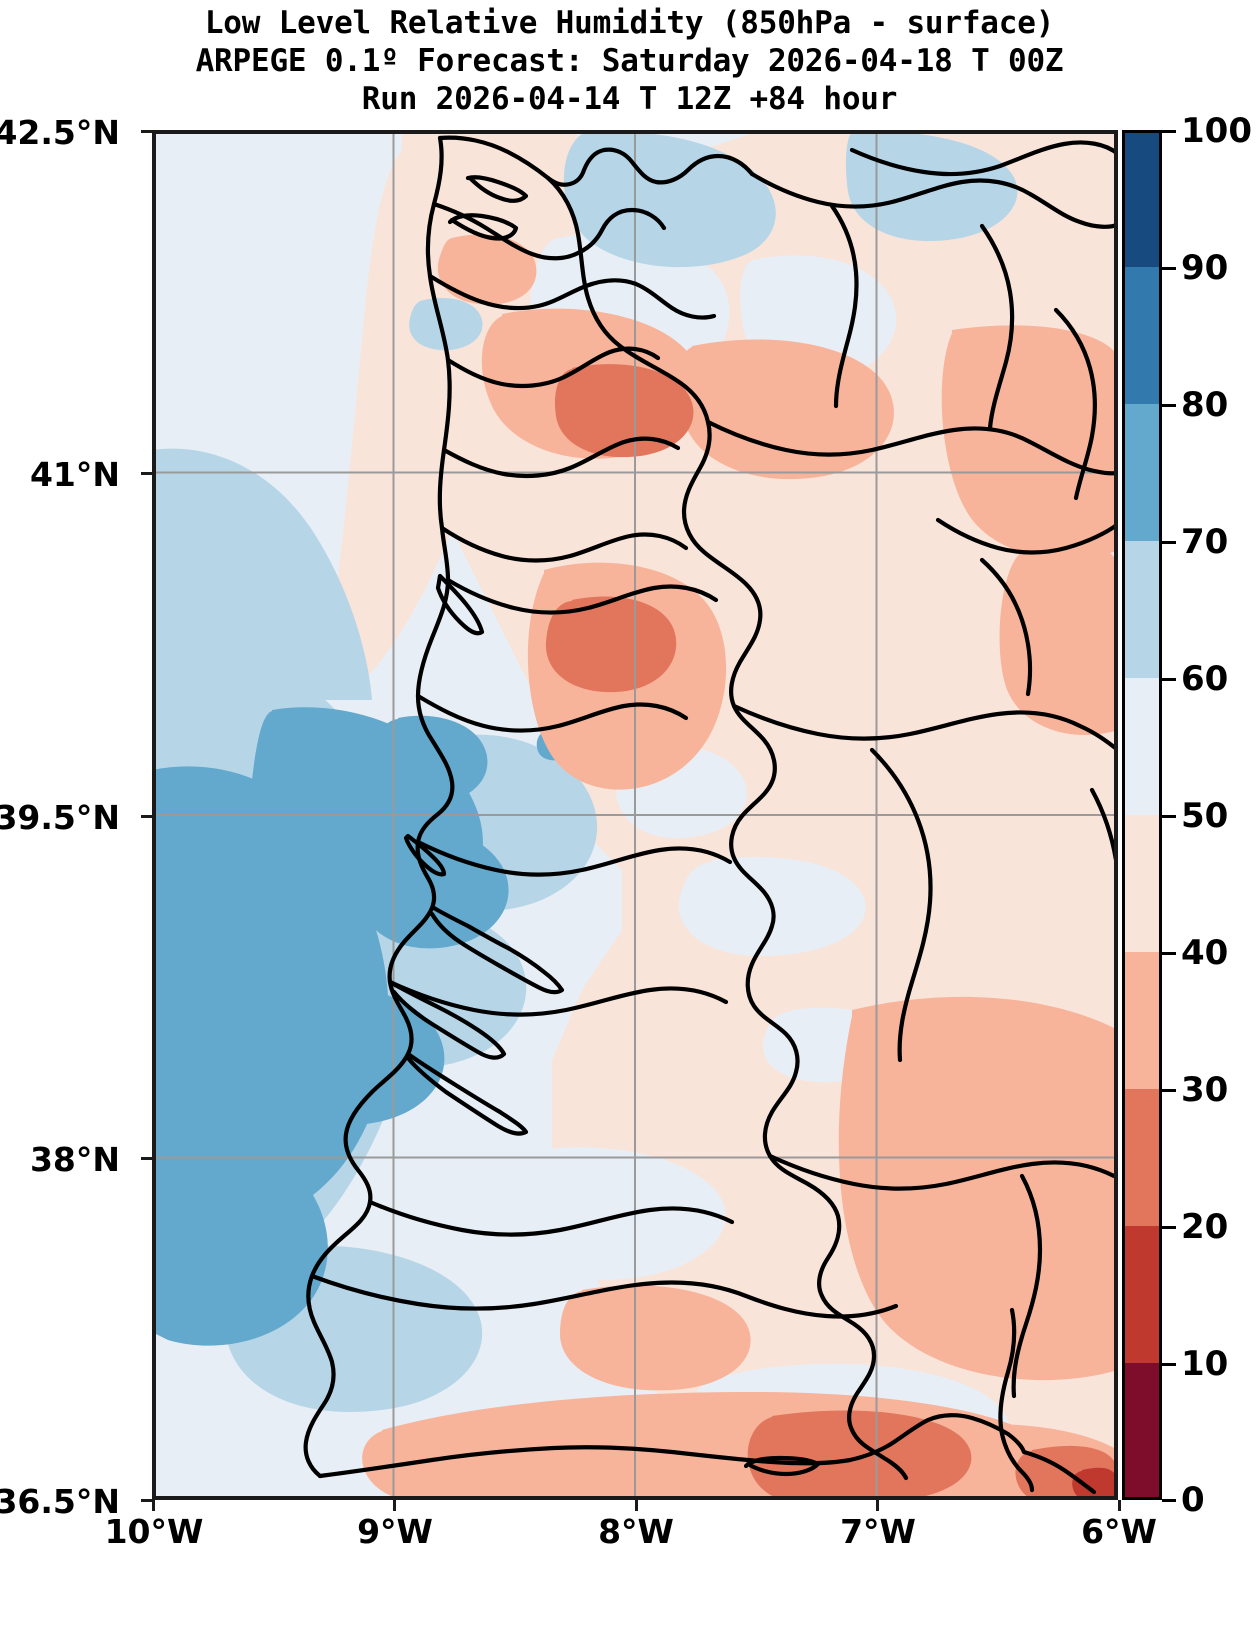 The height and width of the screenshot is (1646, 1259). What do you see at coordinates (901, 905) in the screenshot?
I see `border-badajoz-caceres` at bounding box center [901, 905].